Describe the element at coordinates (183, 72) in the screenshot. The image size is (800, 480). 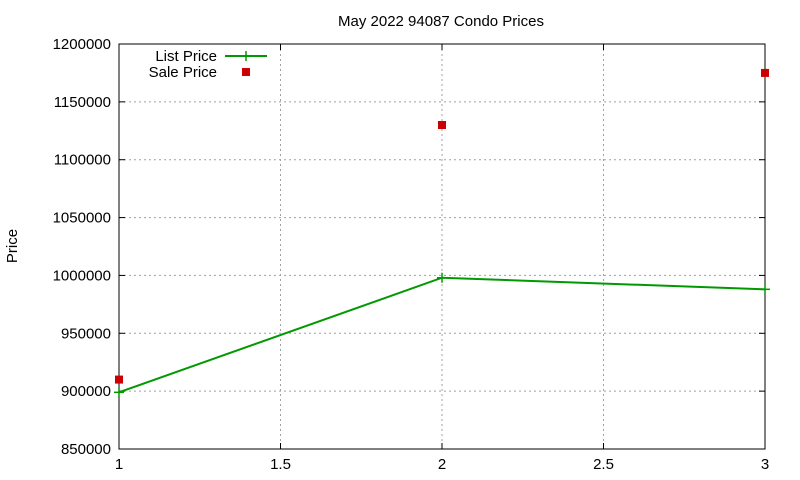
I see `legend-label: Sale Price` at that location.